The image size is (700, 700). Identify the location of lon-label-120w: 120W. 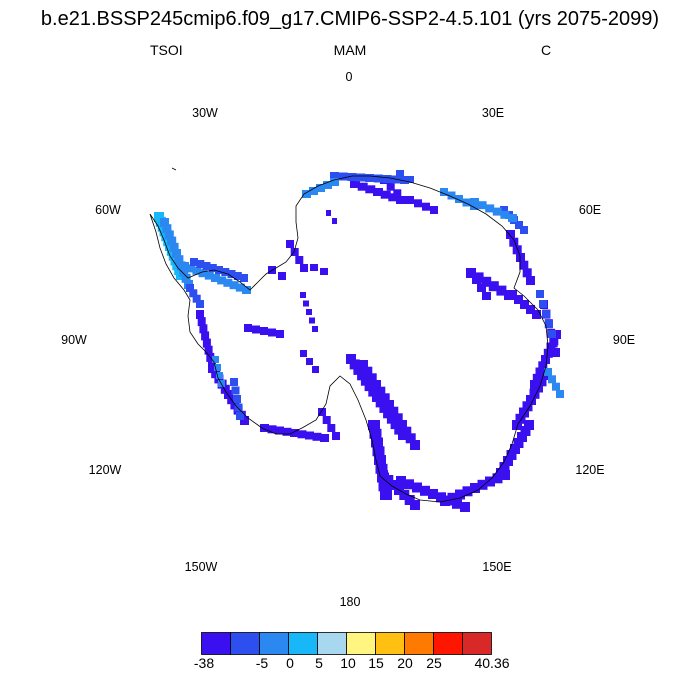
(105, 470).